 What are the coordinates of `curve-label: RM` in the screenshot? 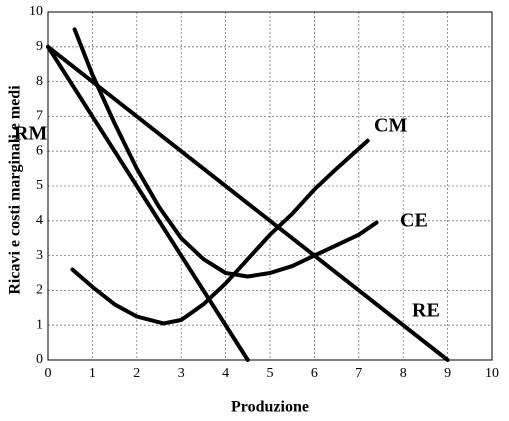 It's located at (30, 134).